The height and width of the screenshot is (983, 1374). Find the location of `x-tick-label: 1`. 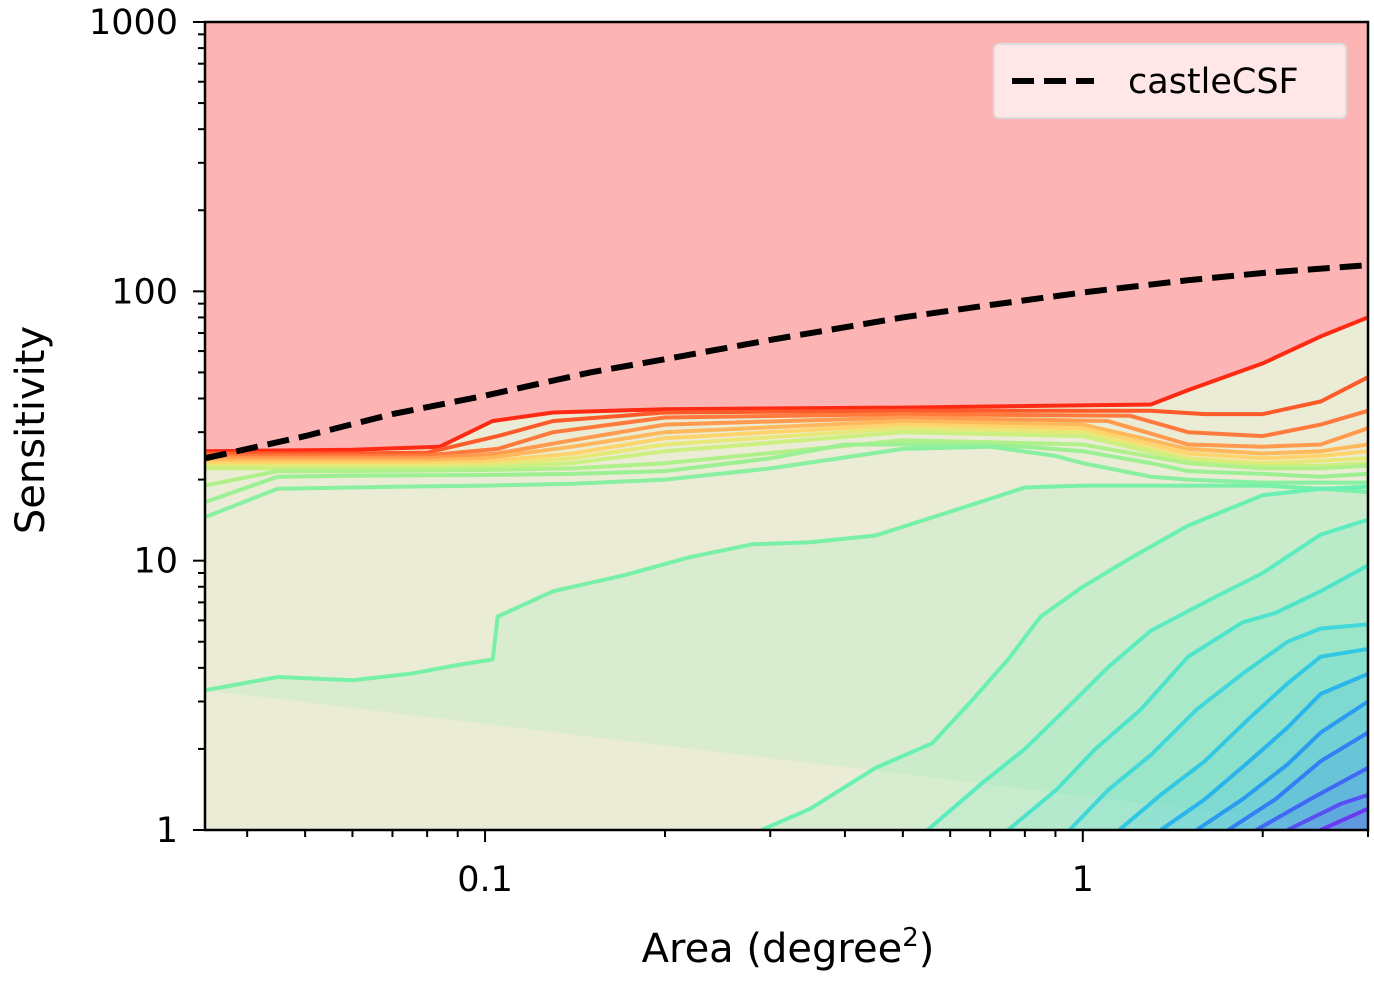

x-tick-label: 1 is located at coordinates (1083, 880).